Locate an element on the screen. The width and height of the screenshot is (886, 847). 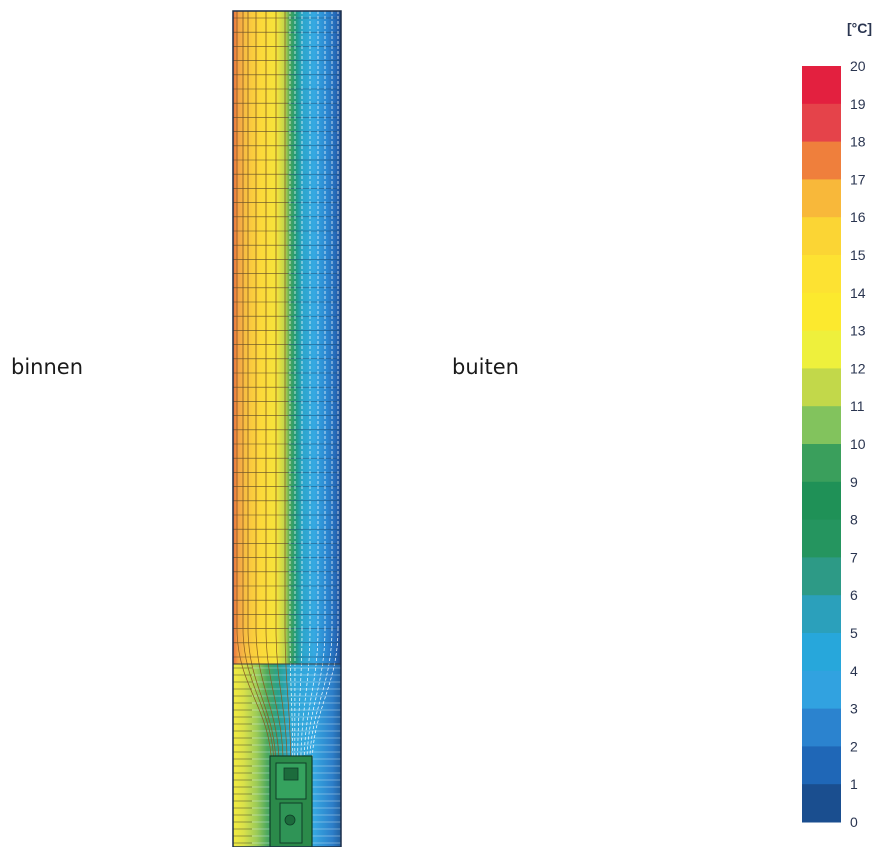
legend-tick-label: 4 is located at coordinates (854, 671).